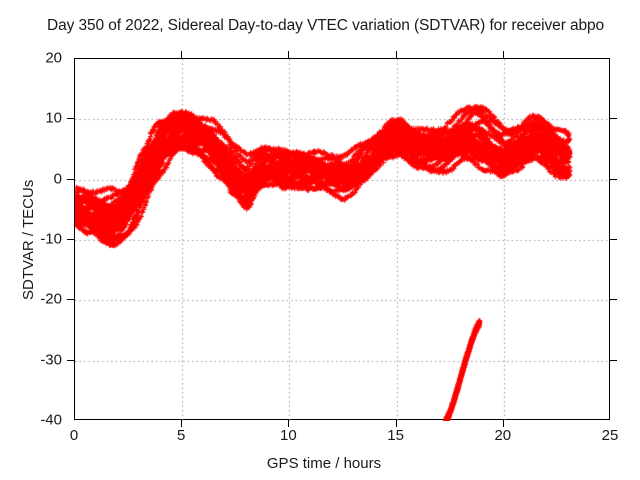 The image size is (640, 480). Describe the element at coordinates (51, 360) in the screenshot. I see `y-tick-label: -30` at that location.